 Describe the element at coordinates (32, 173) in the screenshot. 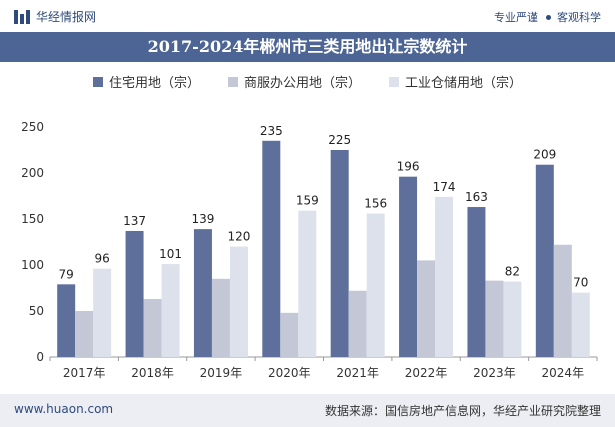

I see `y-tick-label: 200` at that location.